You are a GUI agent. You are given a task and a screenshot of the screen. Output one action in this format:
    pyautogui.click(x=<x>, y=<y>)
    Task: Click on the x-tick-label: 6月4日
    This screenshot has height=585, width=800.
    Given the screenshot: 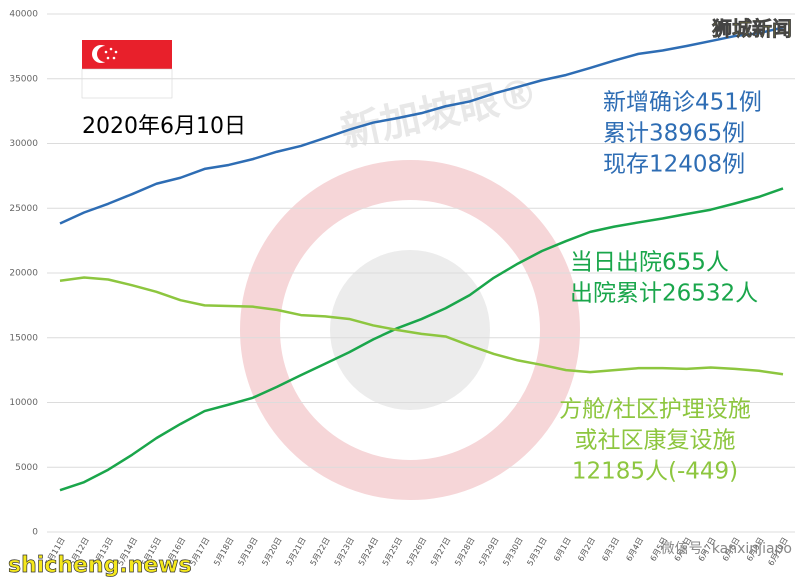 What is the action you would take?
    pyautogui.click(x=634, y=549)
    